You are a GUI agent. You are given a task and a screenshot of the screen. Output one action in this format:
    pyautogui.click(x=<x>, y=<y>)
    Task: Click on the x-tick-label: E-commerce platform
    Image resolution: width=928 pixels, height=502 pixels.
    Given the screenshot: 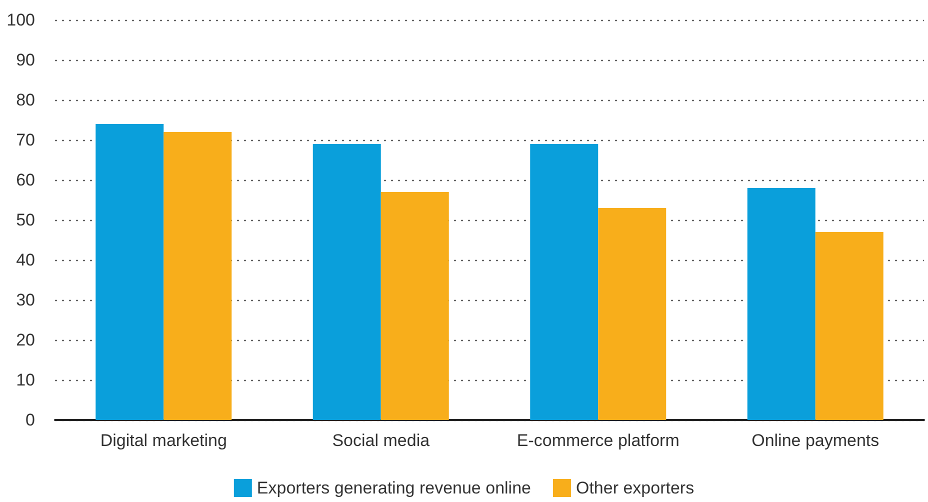 What is the action you would take?
    pyautogui.click(x=598, y=440)
    